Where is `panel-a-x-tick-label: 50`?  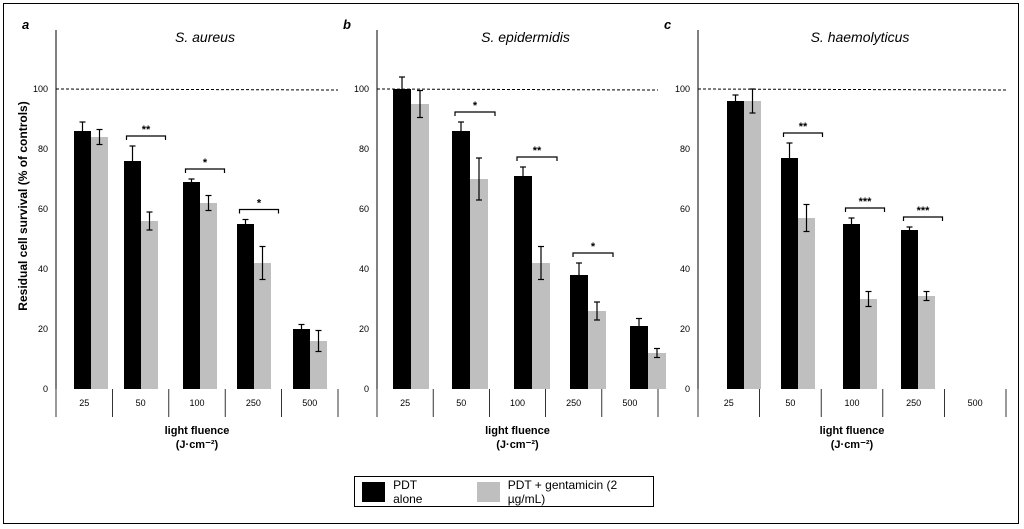 panel-a-x-tick-label: 50 is located at coordinates (141, 403).